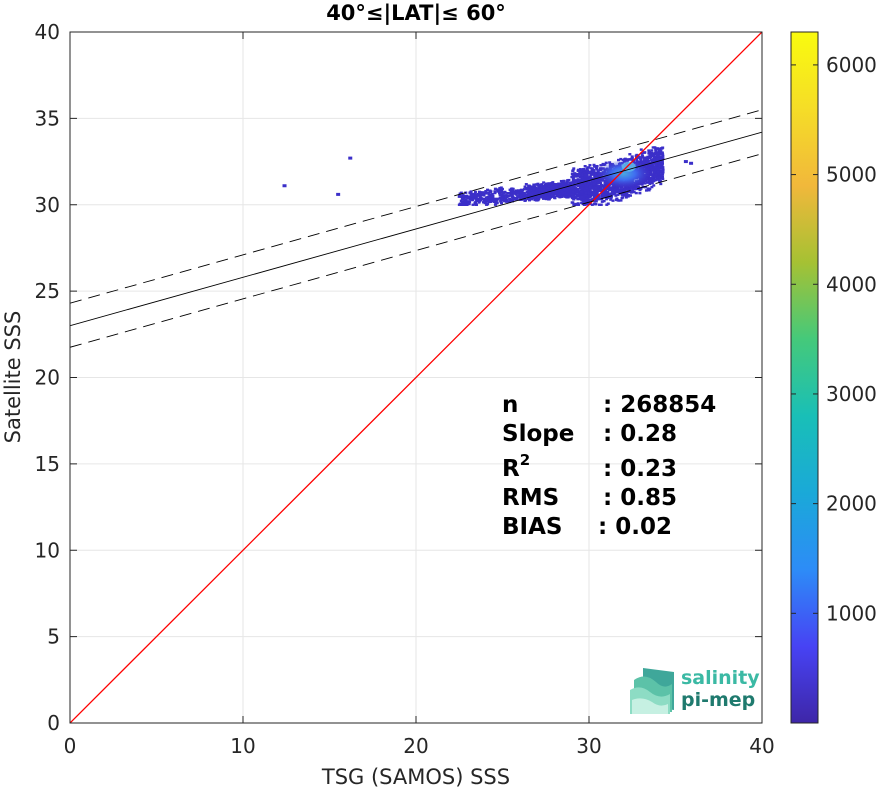 The width and height of the screenshot is (879, 789). What do you see at coordinates (532, 527) in the screenshot?
I see `stat-bias-label: BIAS` at bounding box center [532, 527].